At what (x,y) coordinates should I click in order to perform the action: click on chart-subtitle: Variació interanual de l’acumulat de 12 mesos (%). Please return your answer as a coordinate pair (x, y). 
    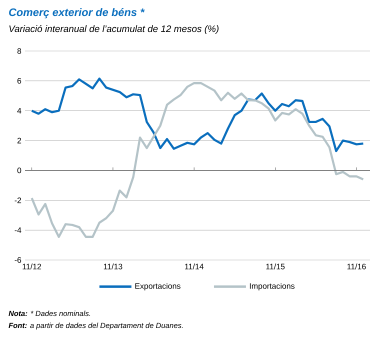
    Looking at the image, I should click on (114, 29).